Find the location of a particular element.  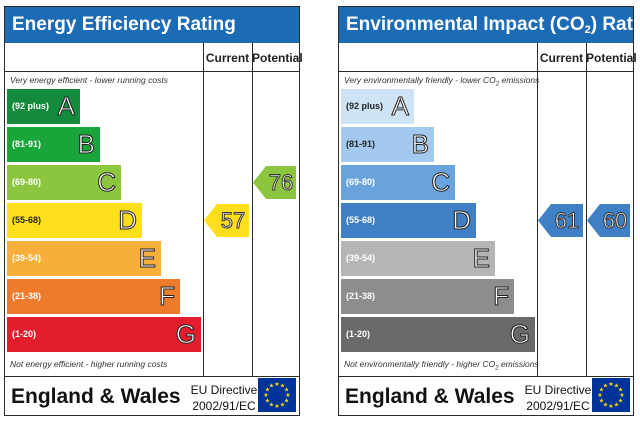

rating-band-a: (92 plus) A is located at coordinates (43, 106).